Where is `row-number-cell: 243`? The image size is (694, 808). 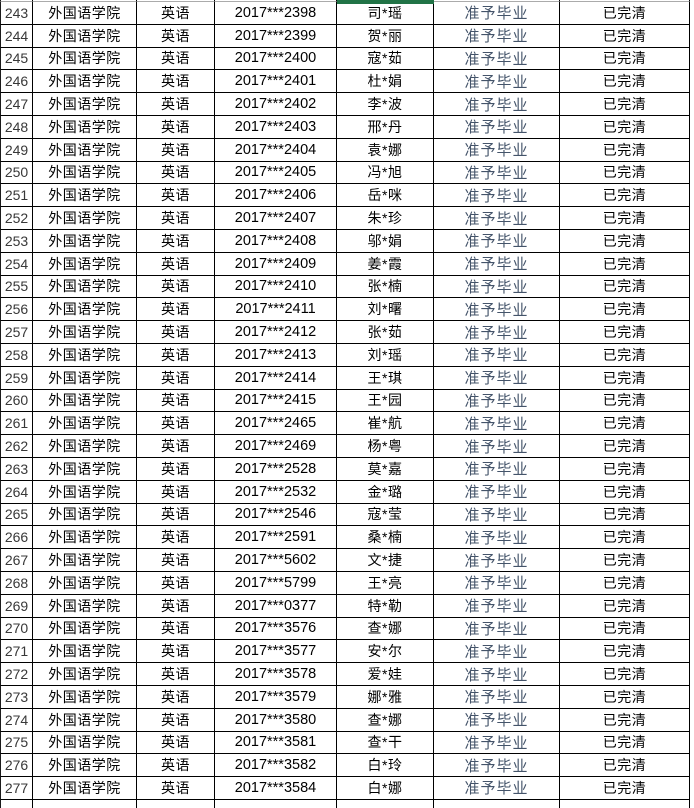
row-number-cell: 243 is located at coordinates (16, 13).